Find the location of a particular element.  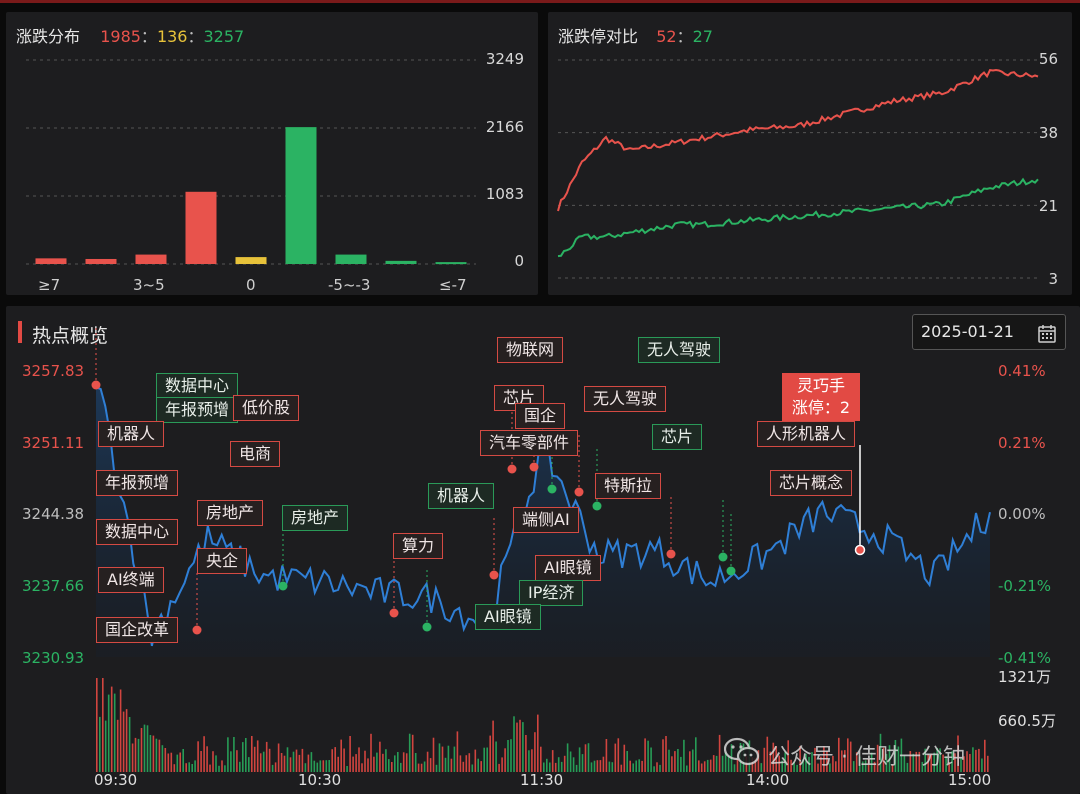

topic-tag: 电商 is located at coordinates (255, 454).